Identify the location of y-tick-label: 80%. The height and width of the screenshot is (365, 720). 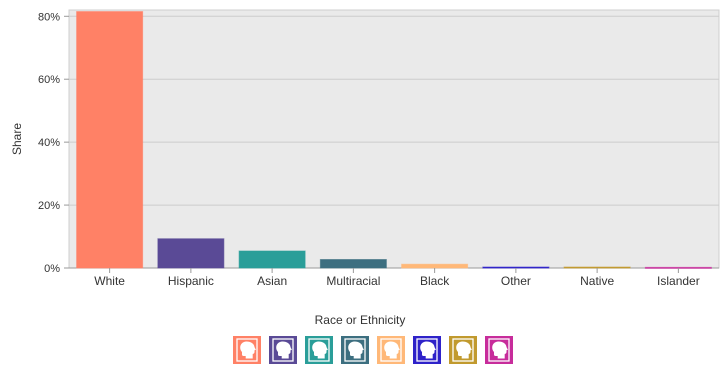
(49, 17).